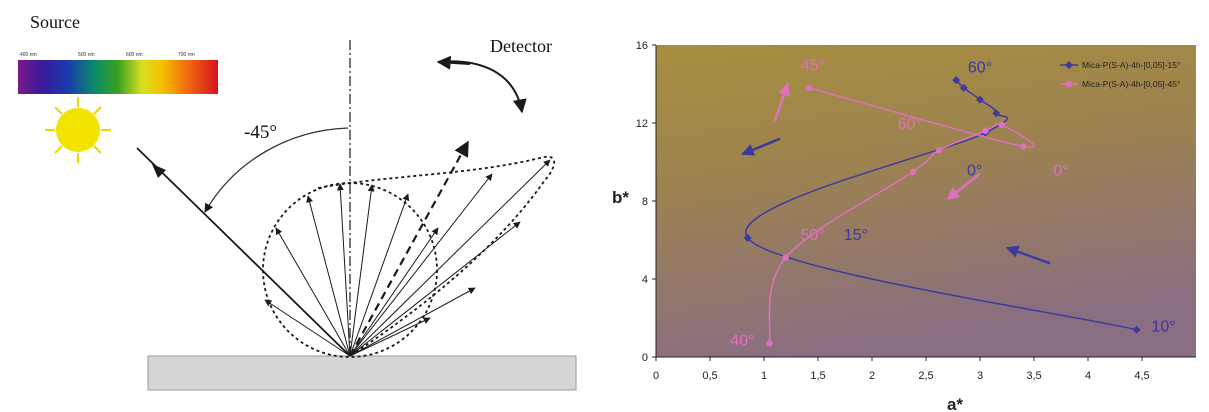 This screenshot has height=412, width=1209. Describe the element at coordinates (645, 358) in the screenshot. I see `y-tick-label: 0` at that location.